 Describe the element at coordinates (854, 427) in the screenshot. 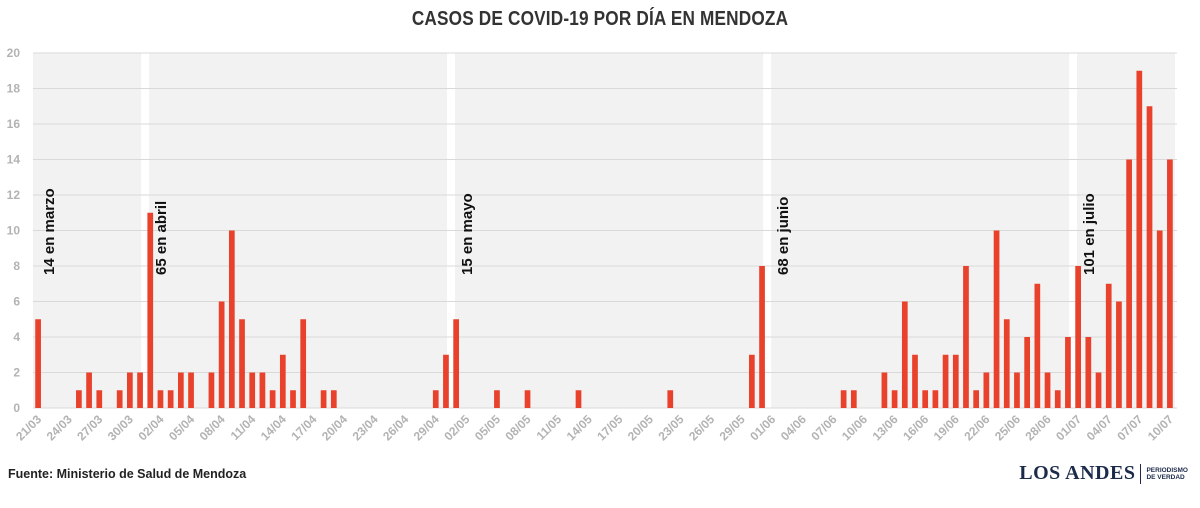

I see `x-tick-label: 10/06` at that location.